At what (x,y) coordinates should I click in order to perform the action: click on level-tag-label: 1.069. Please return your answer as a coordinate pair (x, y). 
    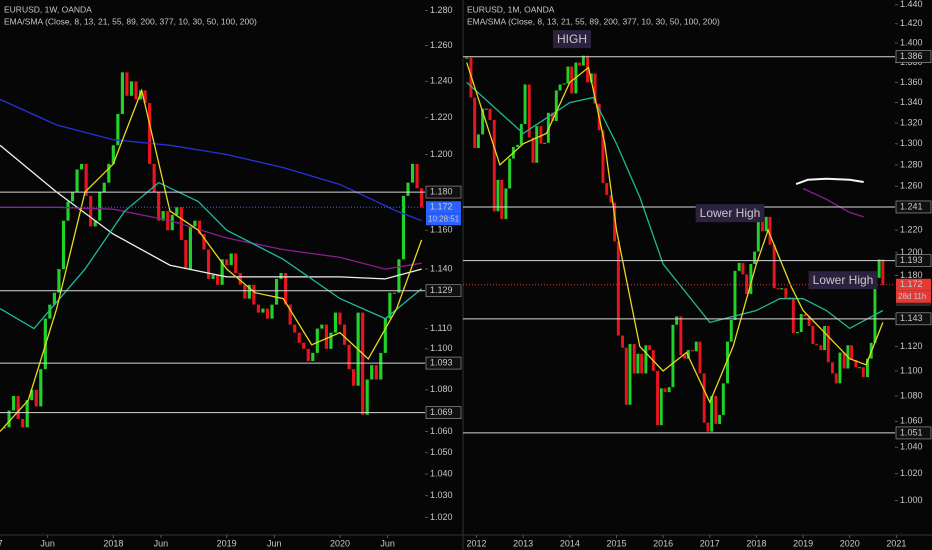
    Looking at the image, I should click on (441, 412).